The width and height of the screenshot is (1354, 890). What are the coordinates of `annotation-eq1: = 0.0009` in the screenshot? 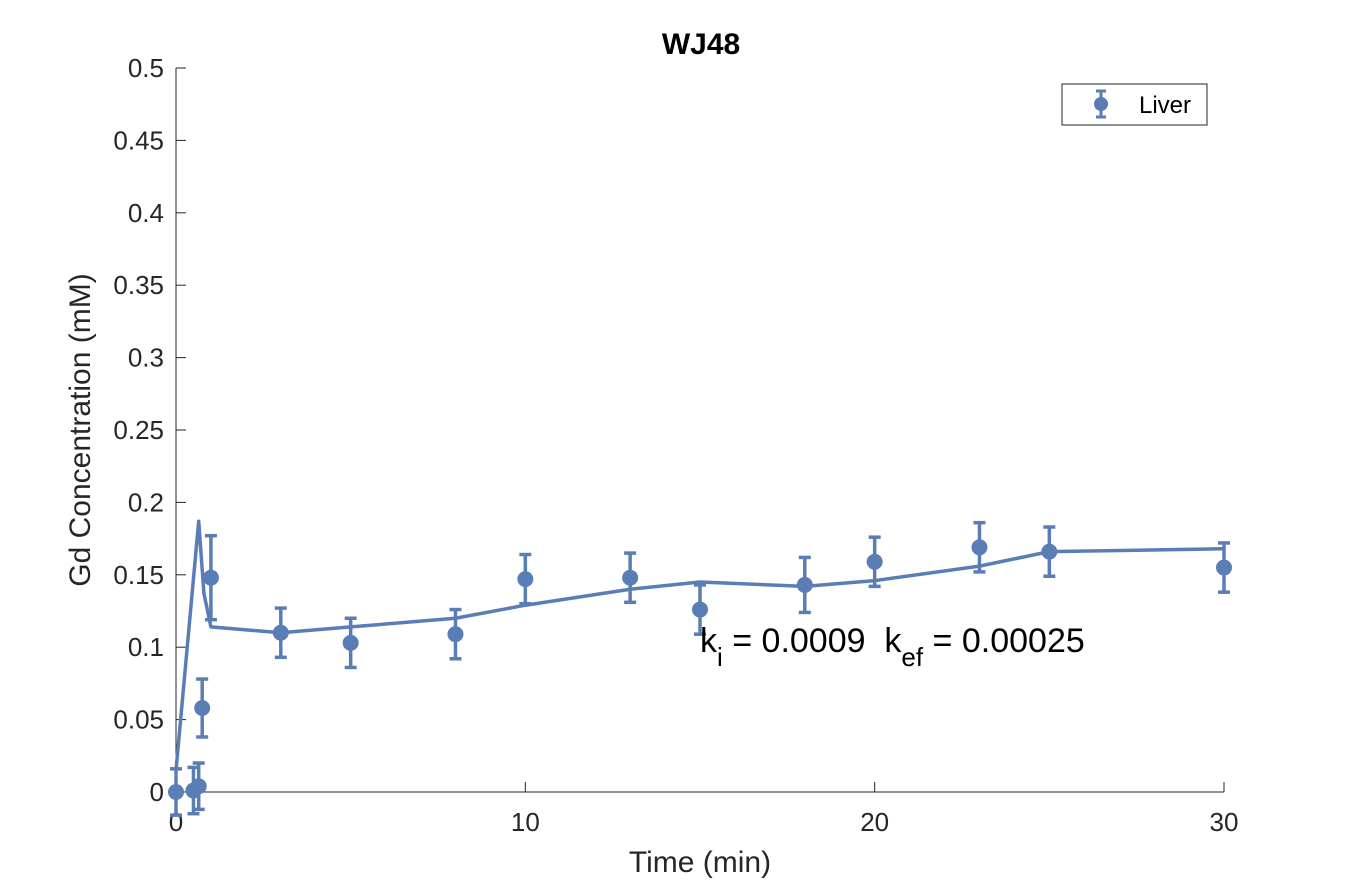 It's located at (804, 641).